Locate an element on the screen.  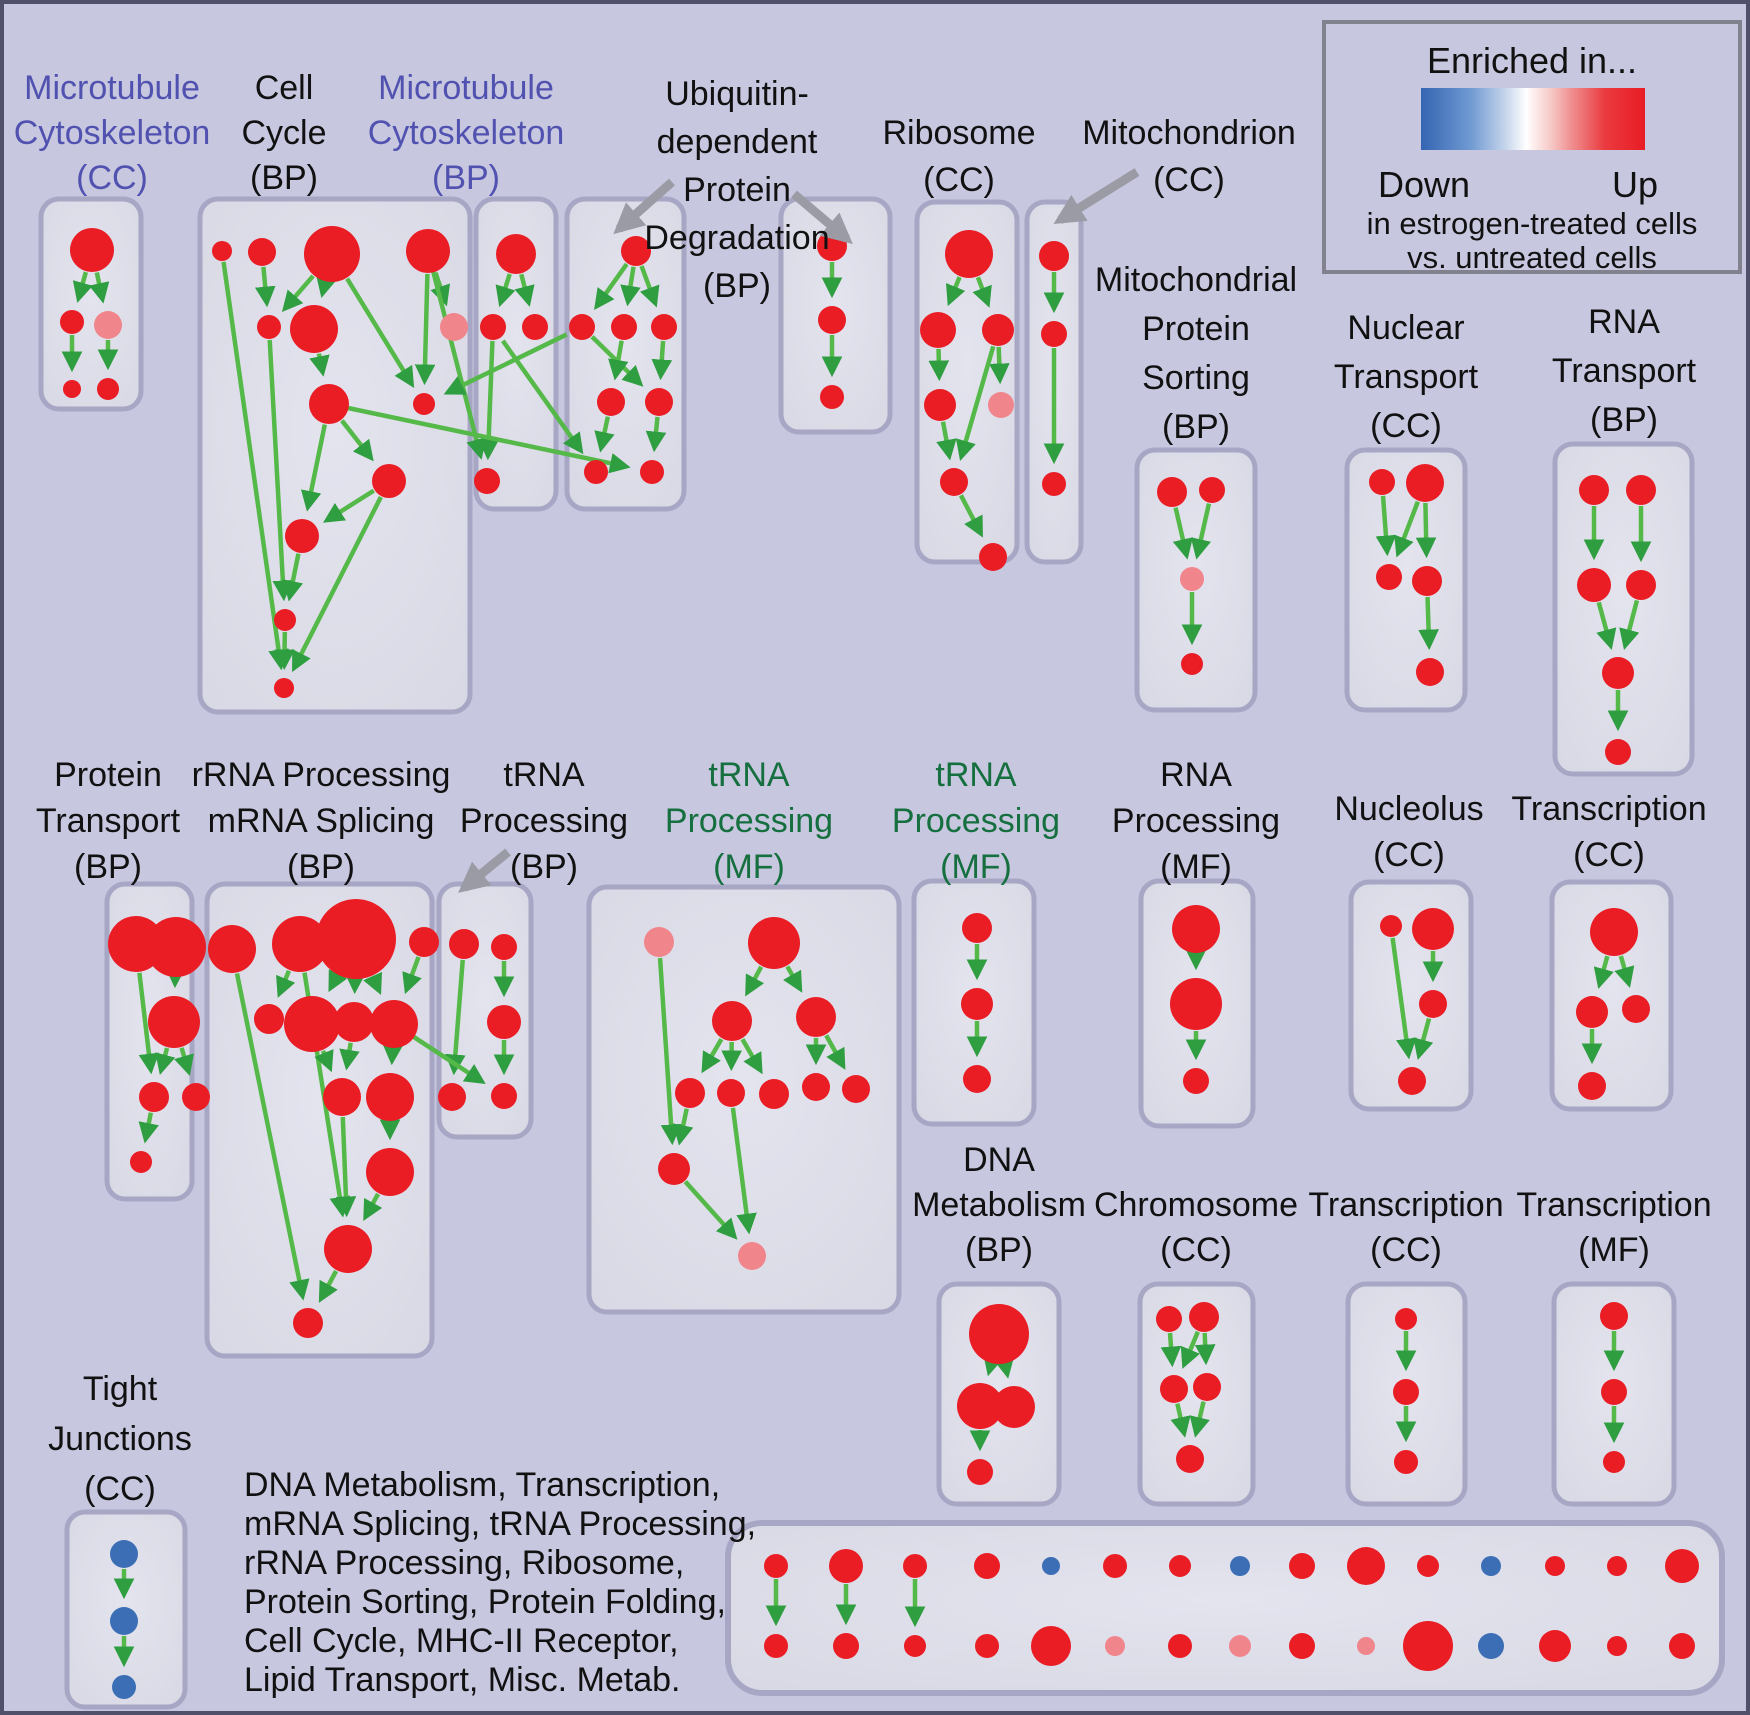
edge-microtubule-bp is located at coordinates (524, 290).